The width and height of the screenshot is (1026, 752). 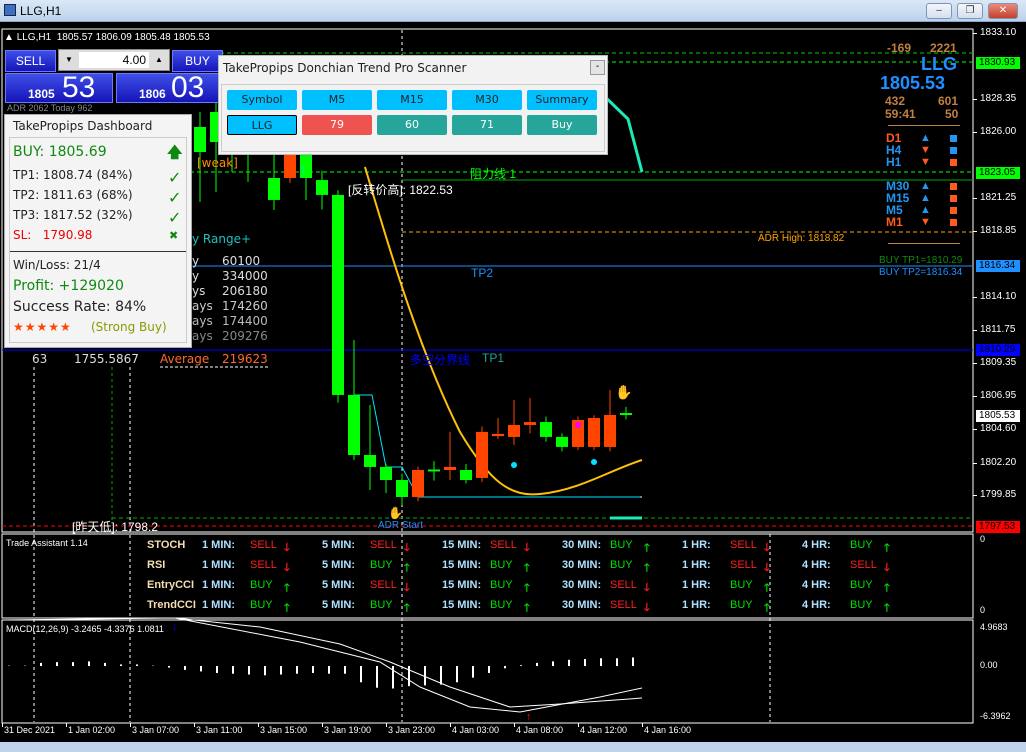 What do you see at coordinates (59, 88) in the screenshot?
I see `sell-price-button: 1805 53` at bounding box center [59, 88].